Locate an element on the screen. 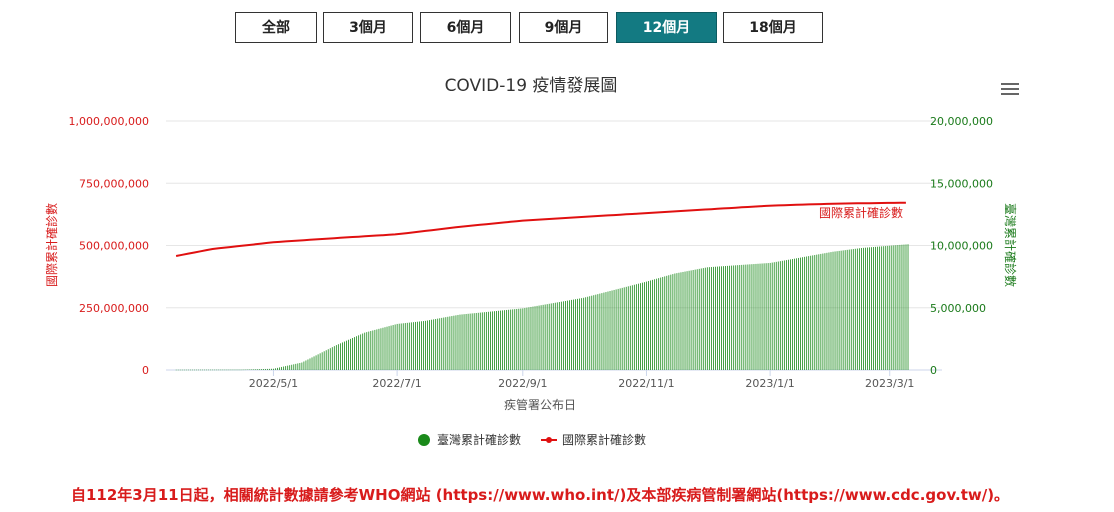 This screenshot has width=1114, height=512. tab-all: 全部 is located at coordinates (276, 27).